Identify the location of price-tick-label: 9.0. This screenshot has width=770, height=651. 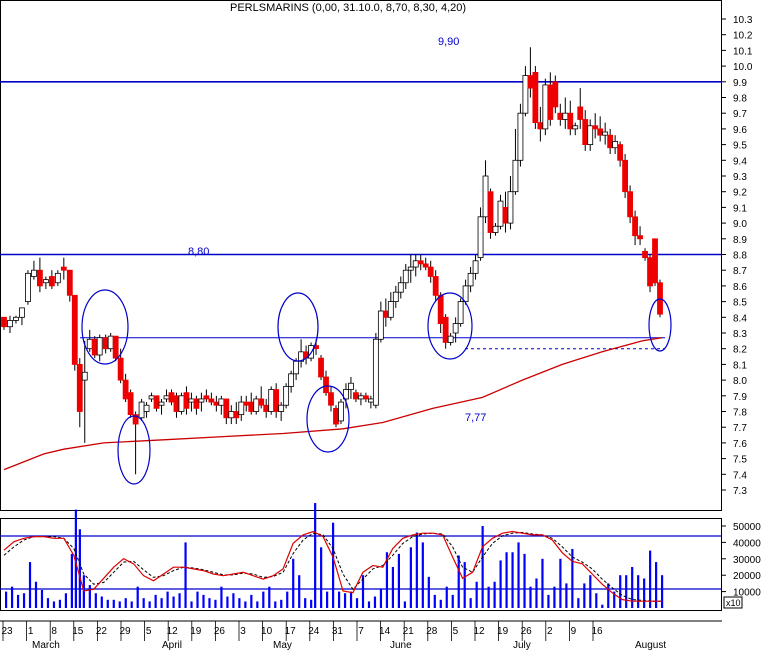
(740, 224).